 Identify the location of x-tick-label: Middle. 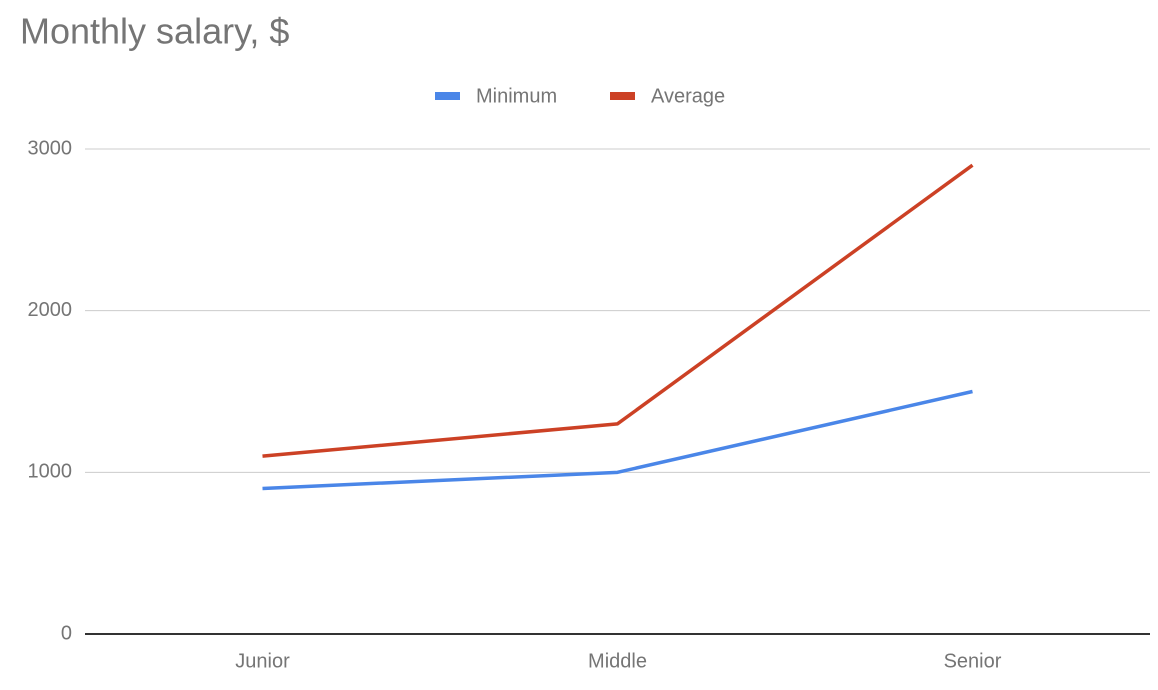
(617, 661).